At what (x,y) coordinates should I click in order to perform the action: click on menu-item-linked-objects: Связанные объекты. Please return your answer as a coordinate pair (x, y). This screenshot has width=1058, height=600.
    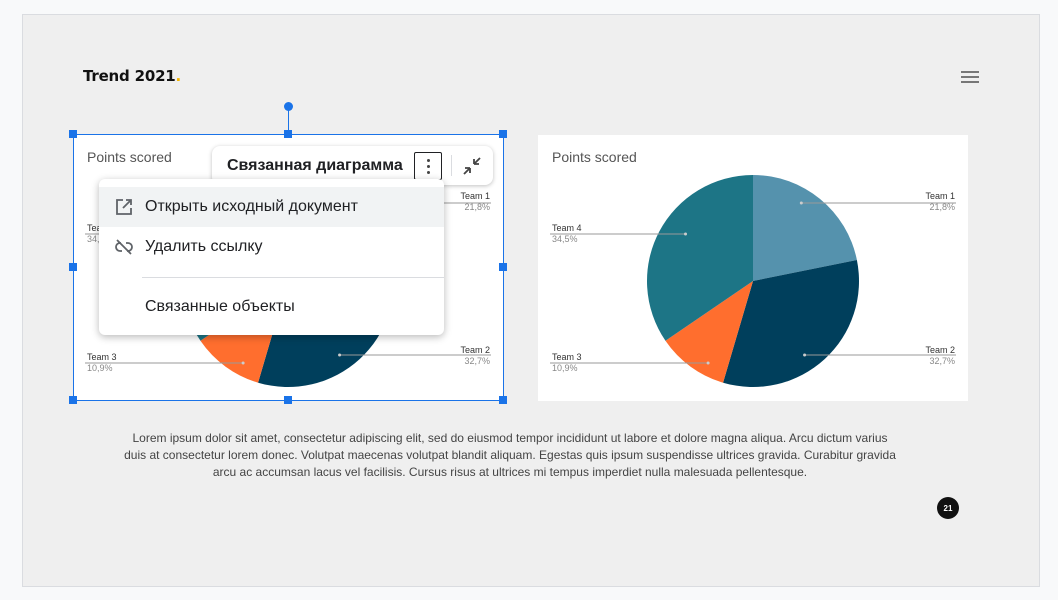
    Looking at the image, I should click on (271, 307).